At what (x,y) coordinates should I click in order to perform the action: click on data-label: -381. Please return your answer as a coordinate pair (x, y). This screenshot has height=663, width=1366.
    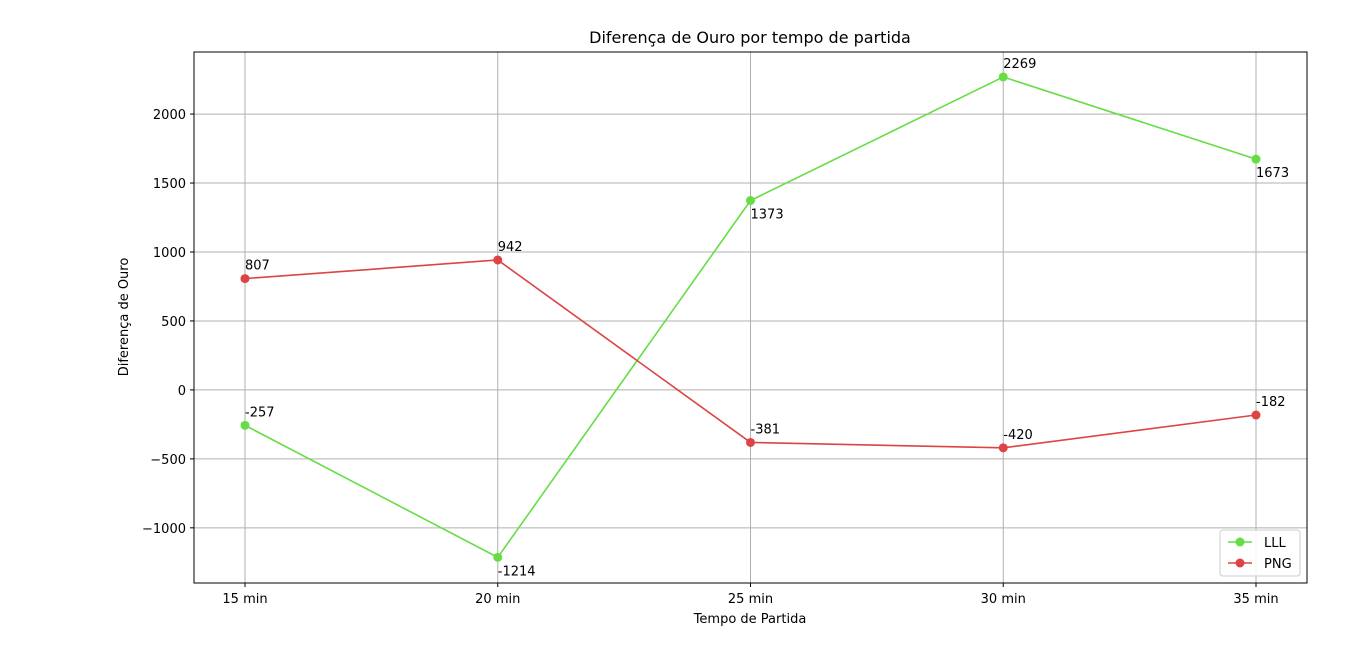
    Looking at the image, I should click on (766, 429).